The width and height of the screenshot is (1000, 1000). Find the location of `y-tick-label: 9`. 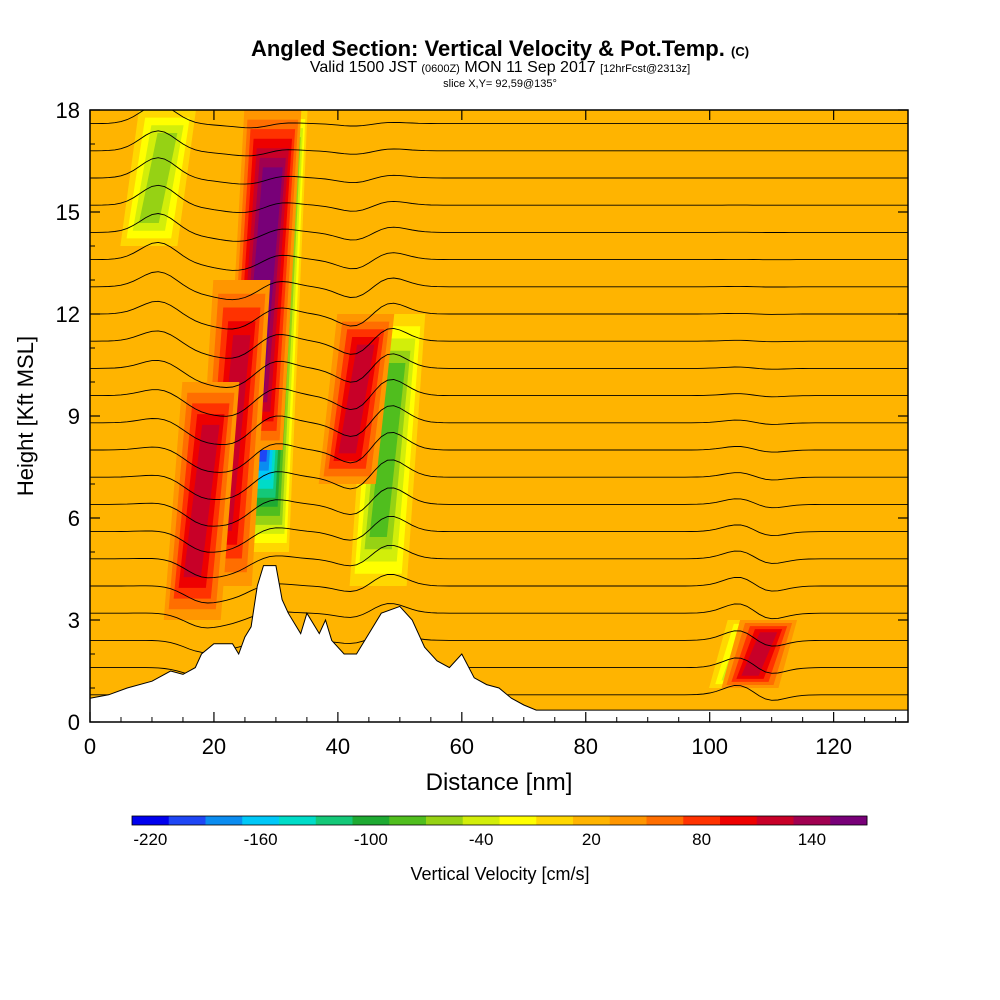

y-tick-label: 9 is located at coordinates (74, 416).